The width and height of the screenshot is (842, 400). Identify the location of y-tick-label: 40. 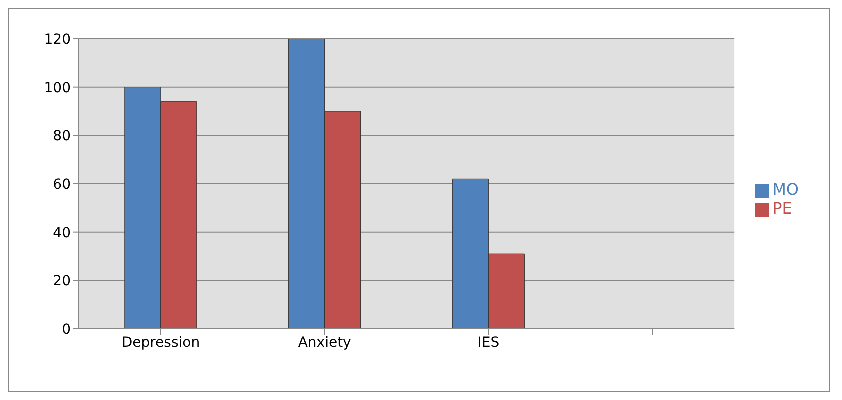
(62, 233).